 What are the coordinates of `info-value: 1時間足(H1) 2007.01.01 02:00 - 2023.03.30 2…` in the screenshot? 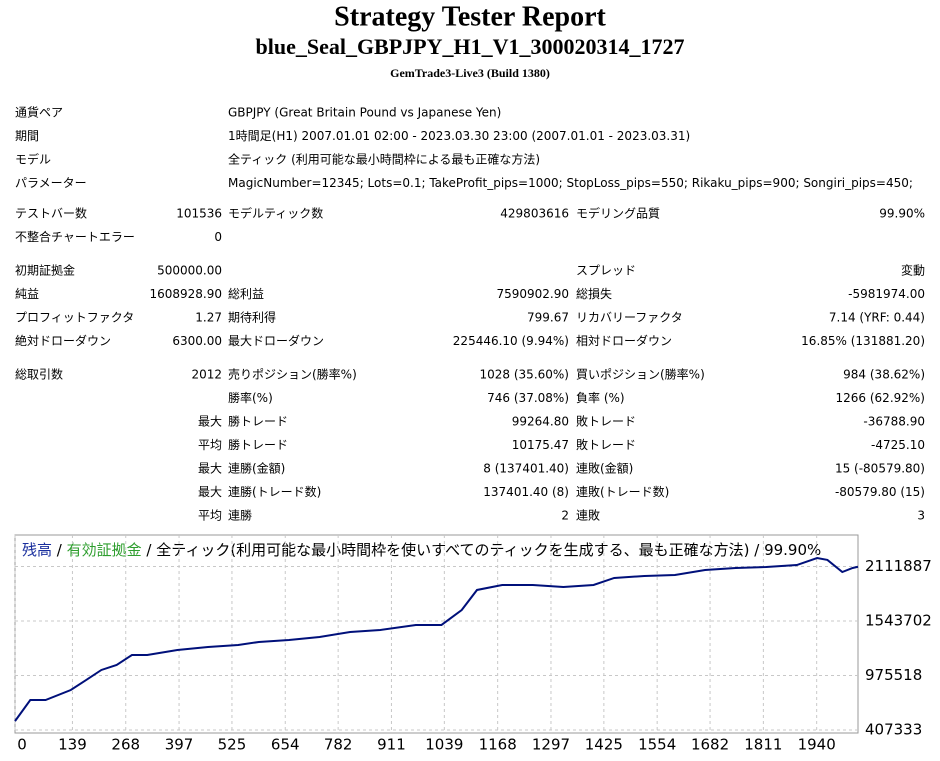 It's located at (459, 136).